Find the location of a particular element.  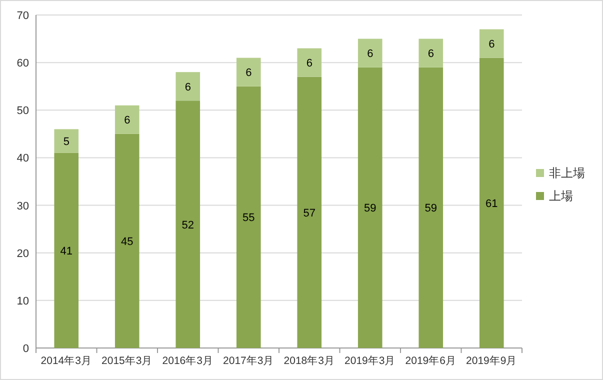

x-tick-label: 2014年3月 is located at coordinates (66, 361).